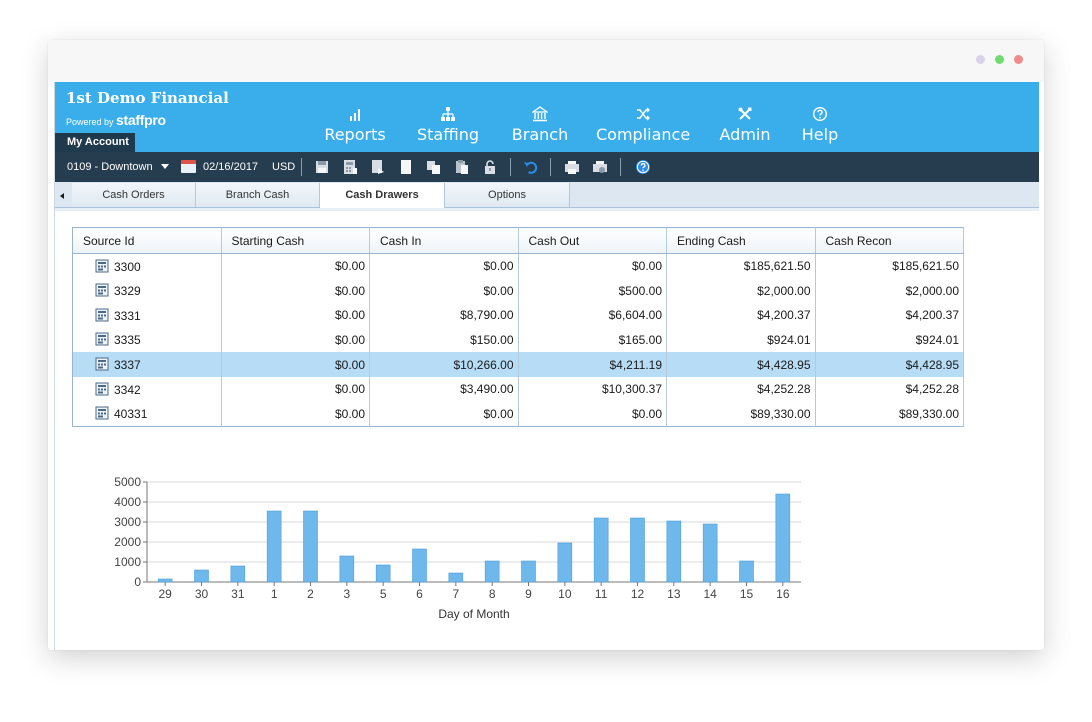 Image resolution: width=1092 pixels, height=722 pixels. I want to click on x-tick-label: 16, so click(783, 594).